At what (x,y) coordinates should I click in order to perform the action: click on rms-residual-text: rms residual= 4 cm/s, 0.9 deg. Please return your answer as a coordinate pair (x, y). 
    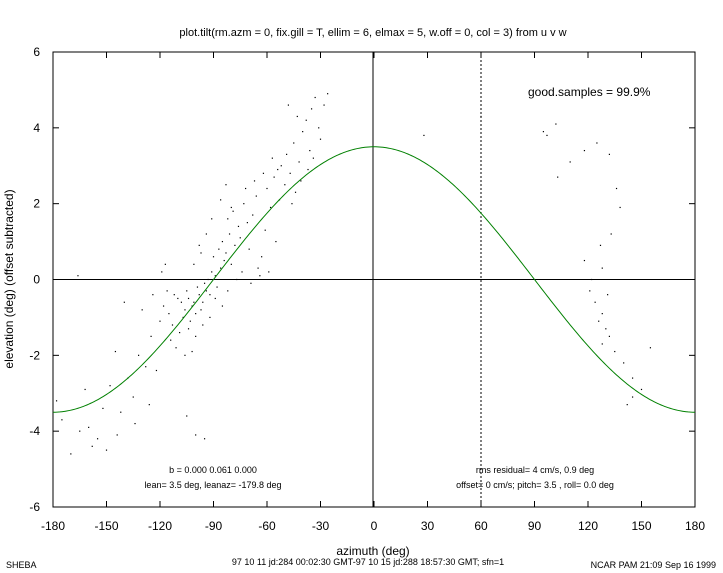
    Looking at the image, I should click on (535, 470).